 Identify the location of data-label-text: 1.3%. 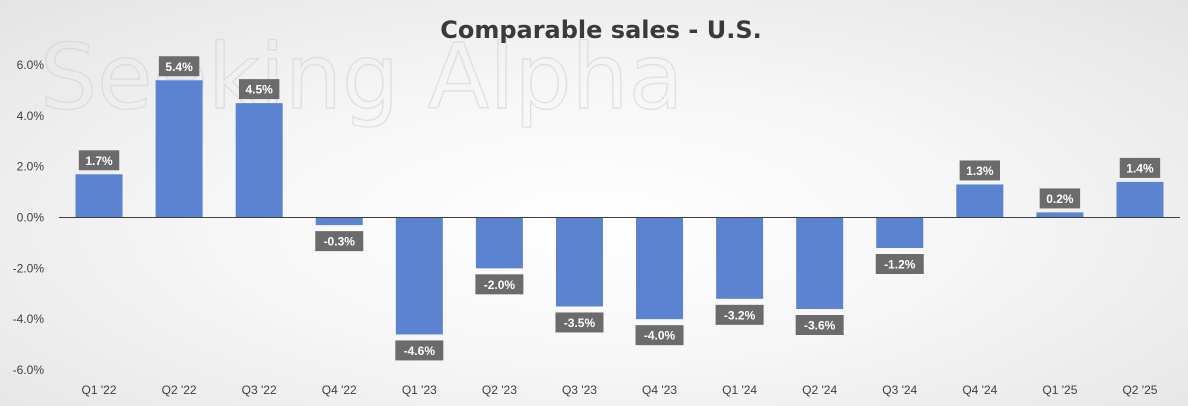
(980, 171).